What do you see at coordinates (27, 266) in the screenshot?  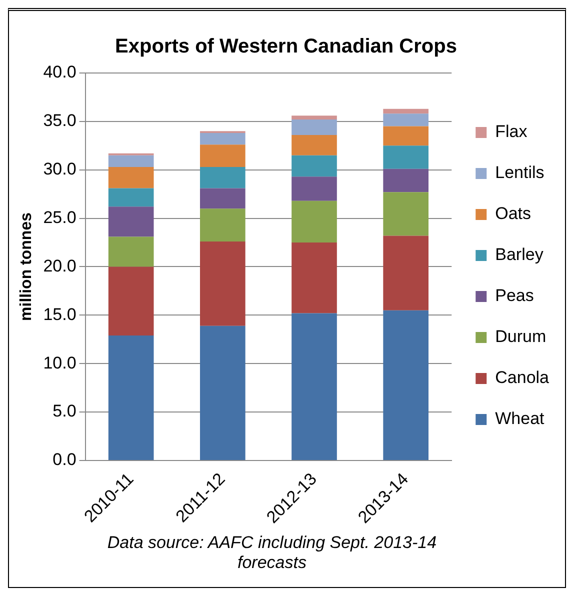 I see `y-axis-title: million tonnes` at bounding box center [27, 266].